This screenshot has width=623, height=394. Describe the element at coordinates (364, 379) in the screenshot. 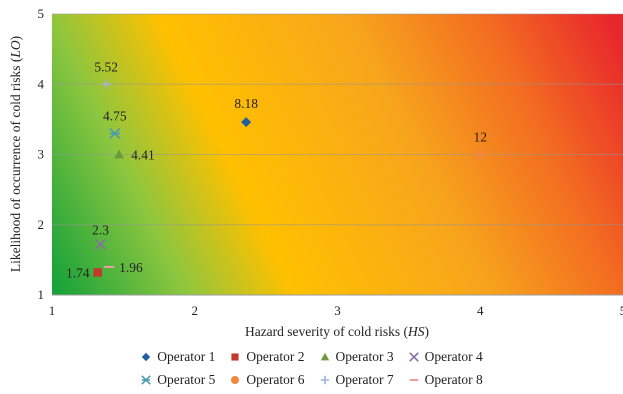

I see `legend-label: Operator 7` at that location.